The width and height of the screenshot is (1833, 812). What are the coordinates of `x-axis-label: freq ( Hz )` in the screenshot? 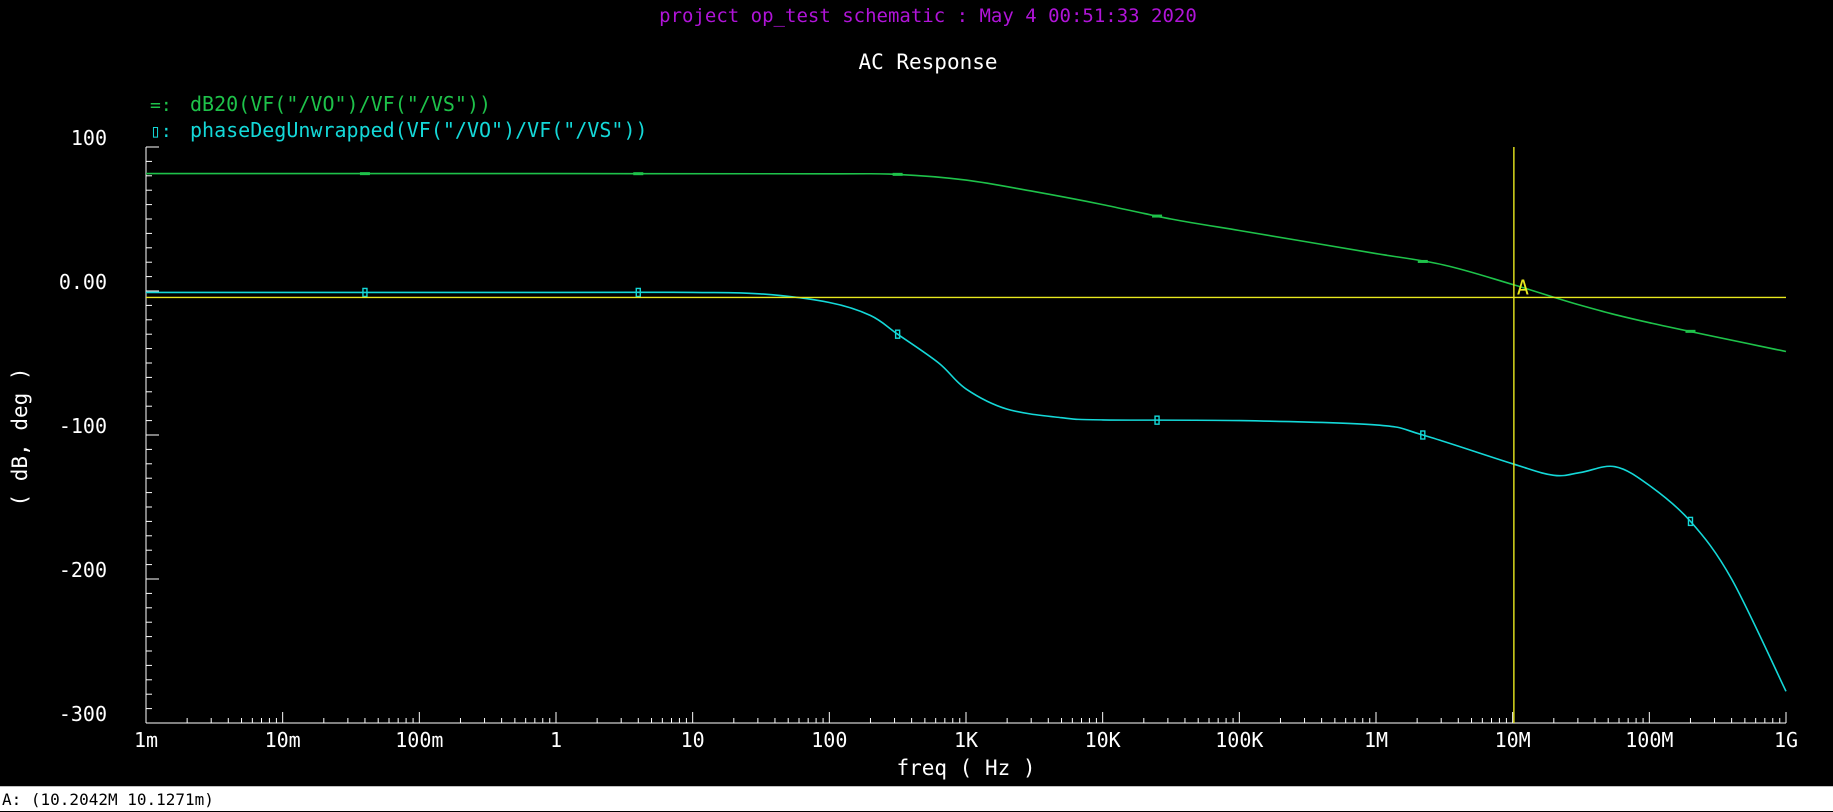 It's located at (965, 768).